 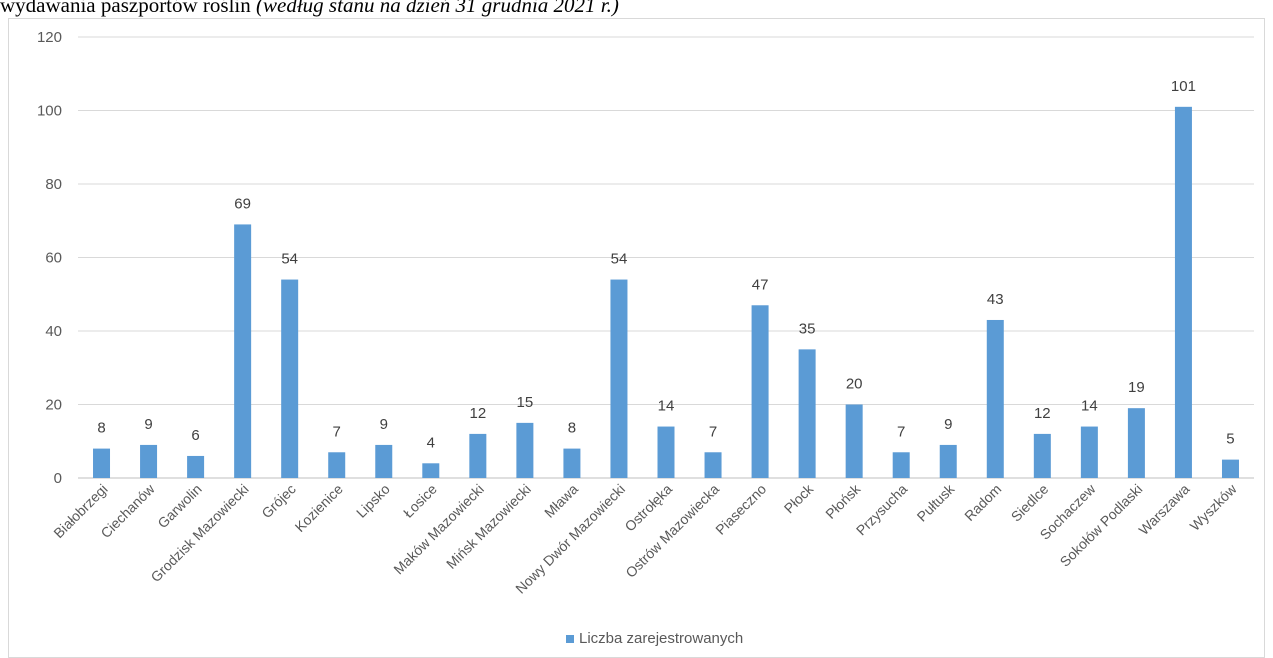 I want to click on x-tick-label: Sokołów Podlaski, so click(x=1101, y=525).